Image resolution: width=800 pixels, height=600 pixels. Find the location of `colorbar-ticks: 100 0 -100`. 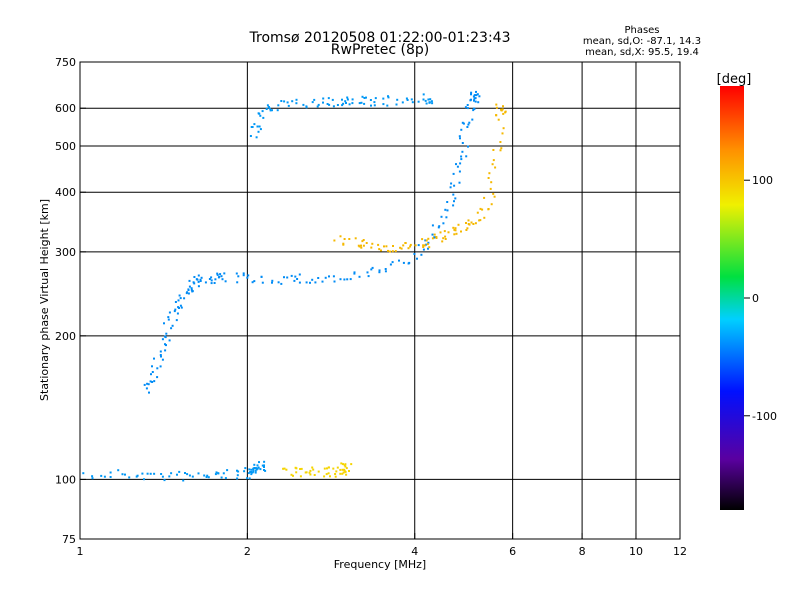

colorbar-ticks: 100 0 -100 is located at coordinates (760, 298).